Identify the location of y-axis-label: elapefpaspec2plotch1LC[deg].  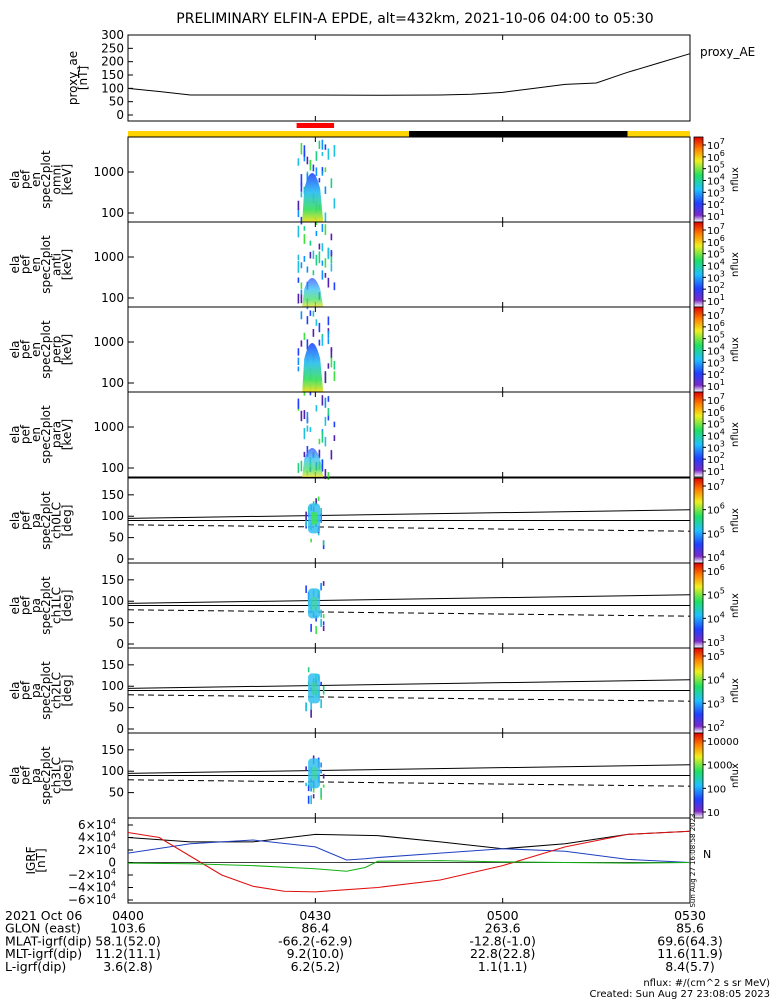
(41, 605).